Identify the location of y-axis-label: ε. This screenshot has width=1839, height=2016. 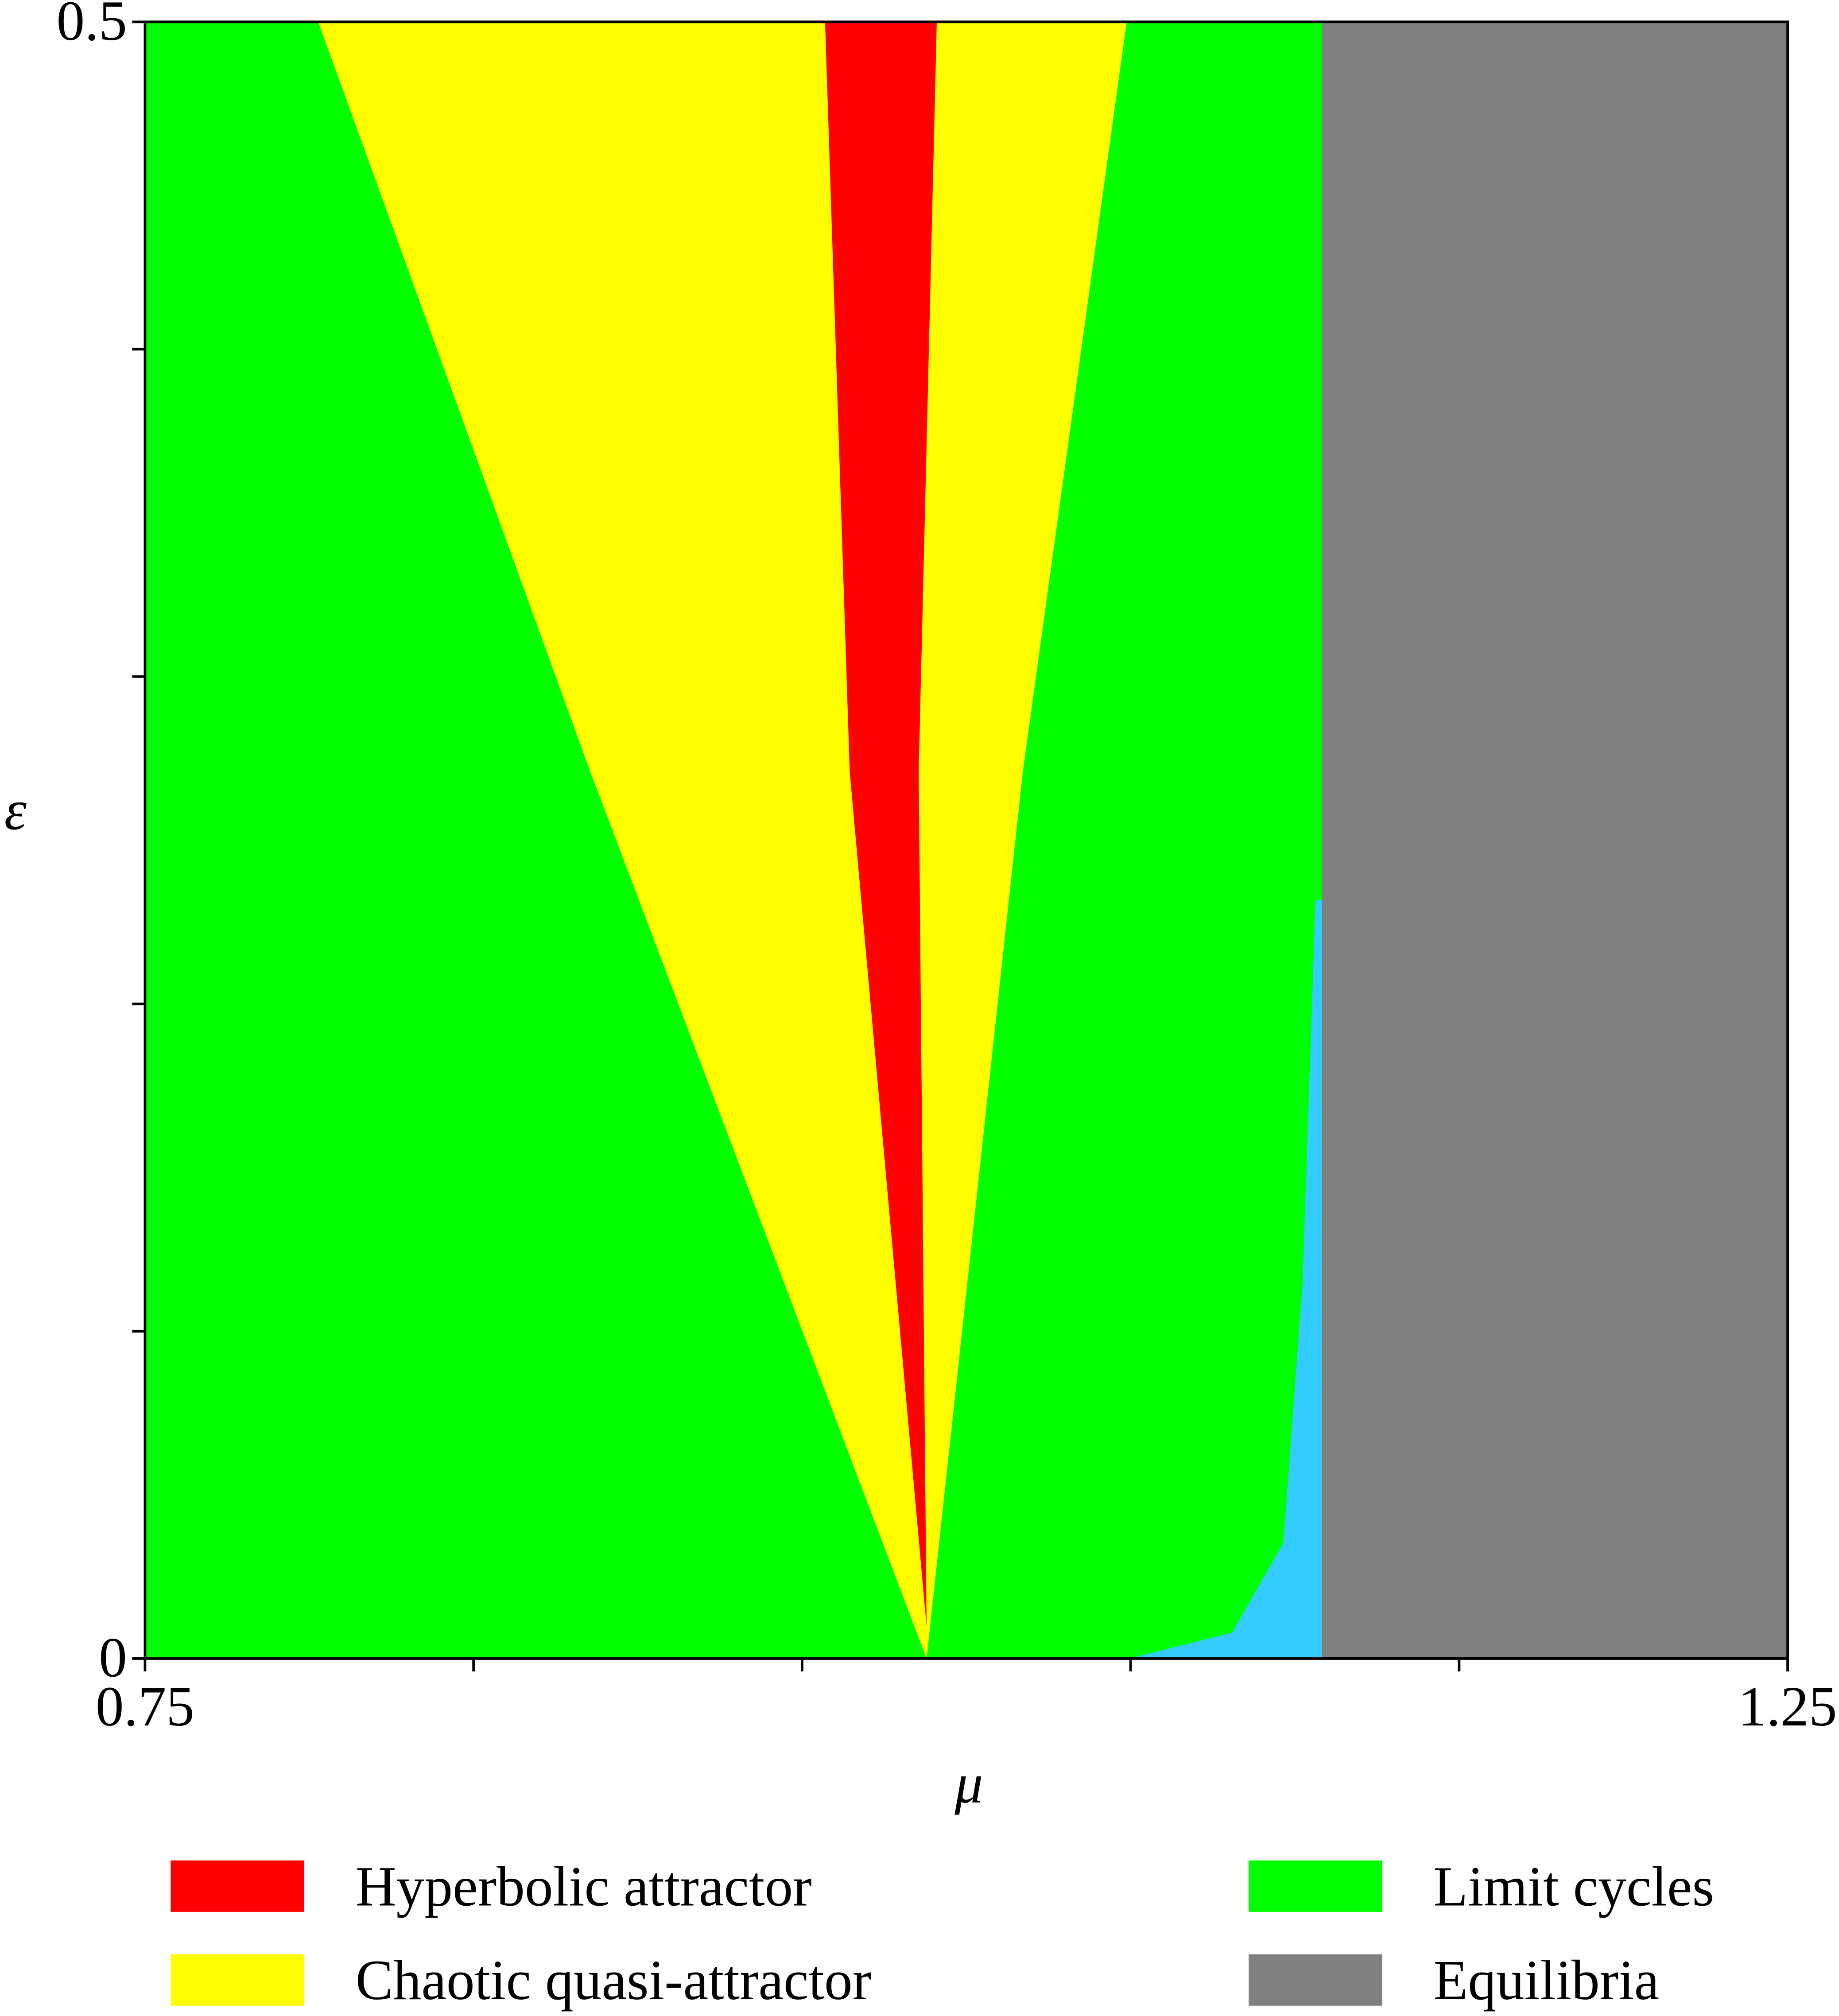
(15, 810).